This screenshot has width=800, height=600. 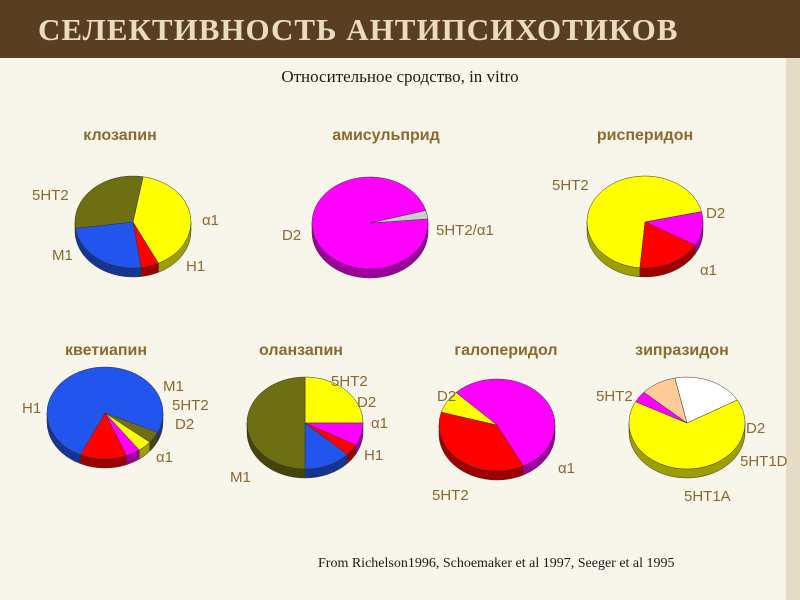 What do you see at coordinates (400, 76) in the screenshot?
I see `subtitle: Относительное сродство, in vitro` at bounding box center [400, 76].